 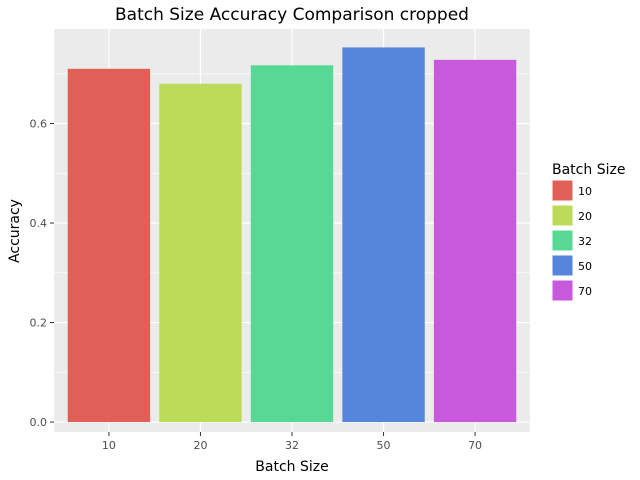 What do you see at coordinates (292, 15) in the screenshot?
I see `chart-title: Batch Size Accuracy Comparison cropped` at bounding box center [292, 15].